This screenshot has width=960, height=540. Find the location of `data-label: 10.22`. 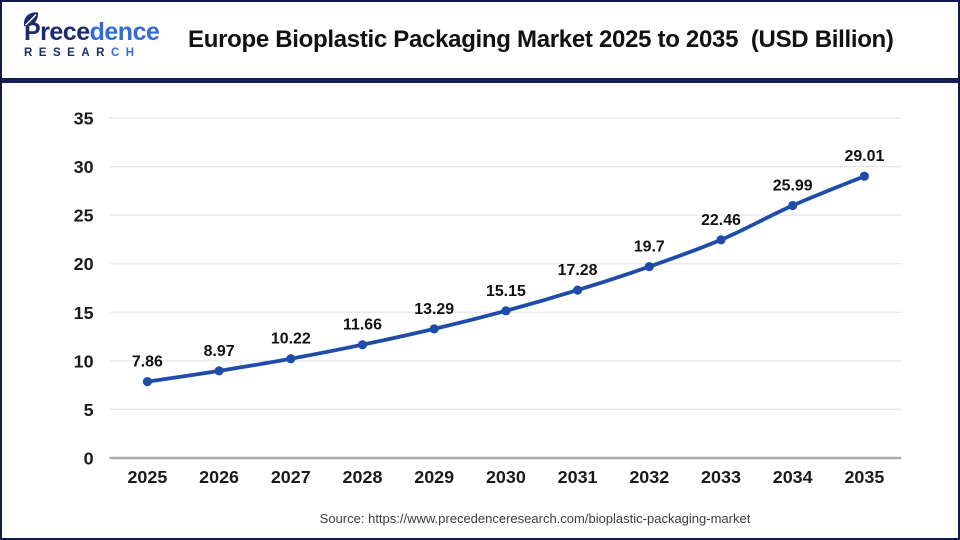

data-label: 10.22 is located at coordinates (291, 339).